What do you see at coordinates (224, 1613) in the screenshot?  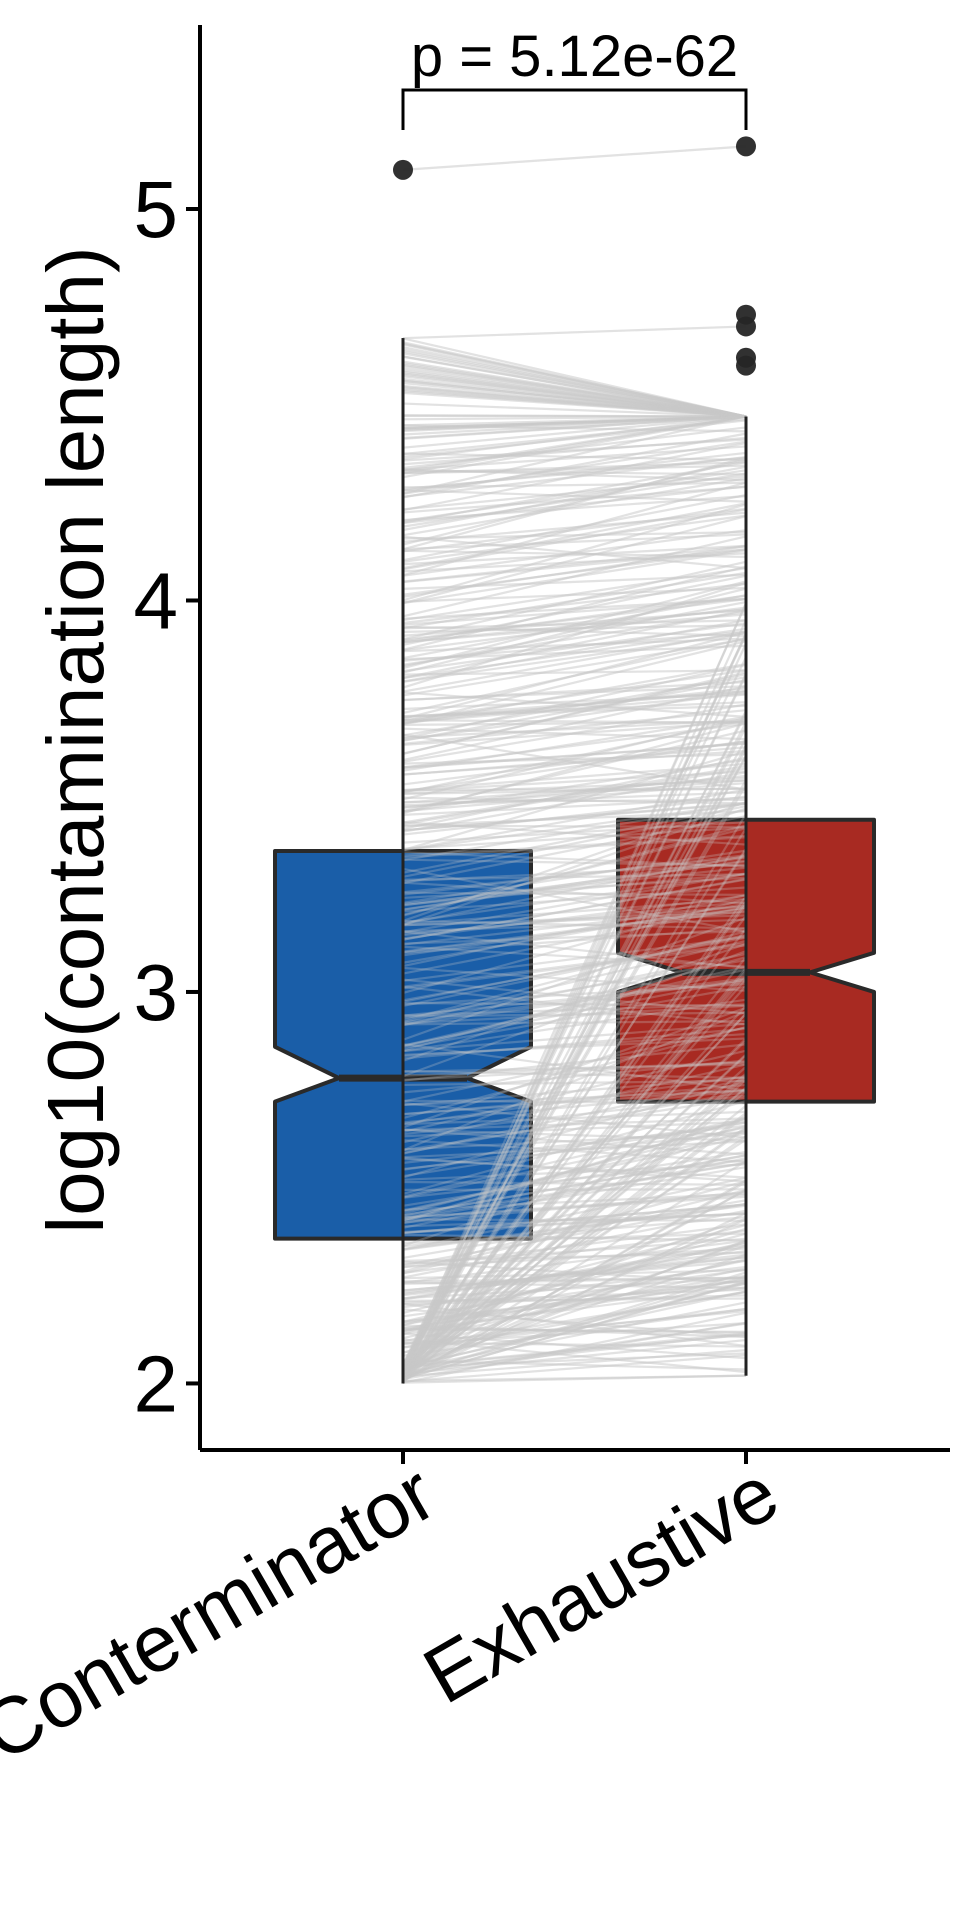 I see `x-tick-label: Conterminator` at bounding box center [224, 1613].